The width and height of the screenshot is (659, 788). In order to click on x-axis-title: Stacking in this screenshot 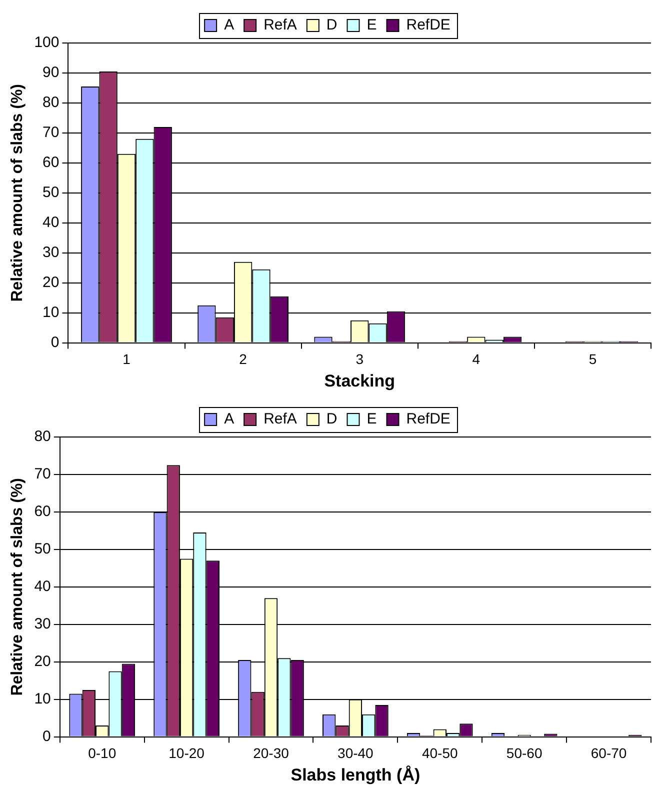, I will do `click(360, 380)`.